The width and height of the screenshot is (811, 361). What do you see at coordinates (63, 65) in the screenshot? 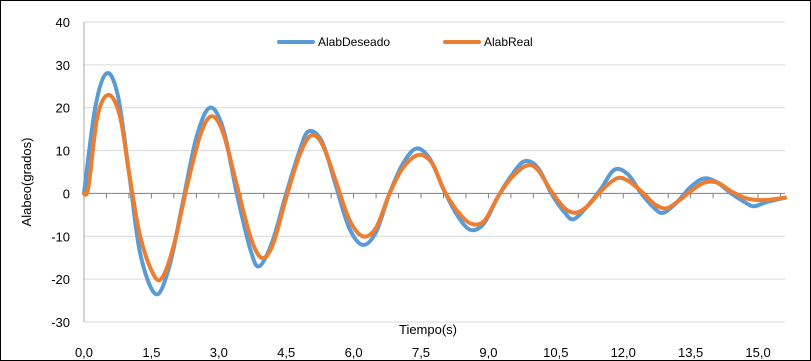
I see `y-tick-label: 30` at bounding box center [63, 65].